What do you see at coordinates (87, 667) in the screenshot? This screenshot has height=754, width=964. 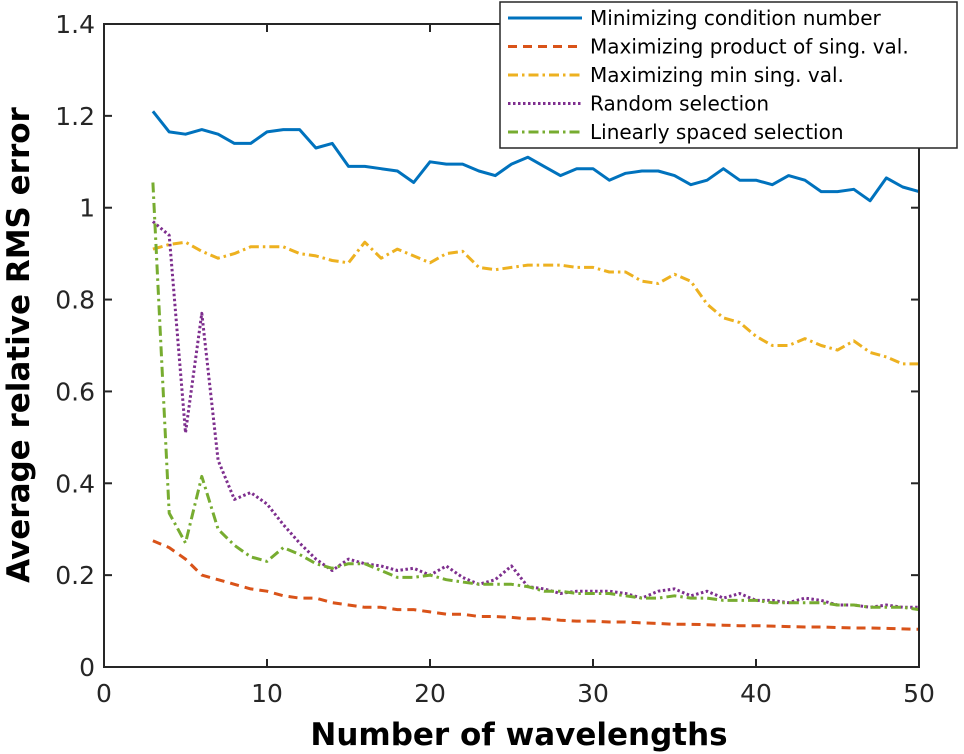 I see `y-tick-label: 0` at bounding box center [87, 667].